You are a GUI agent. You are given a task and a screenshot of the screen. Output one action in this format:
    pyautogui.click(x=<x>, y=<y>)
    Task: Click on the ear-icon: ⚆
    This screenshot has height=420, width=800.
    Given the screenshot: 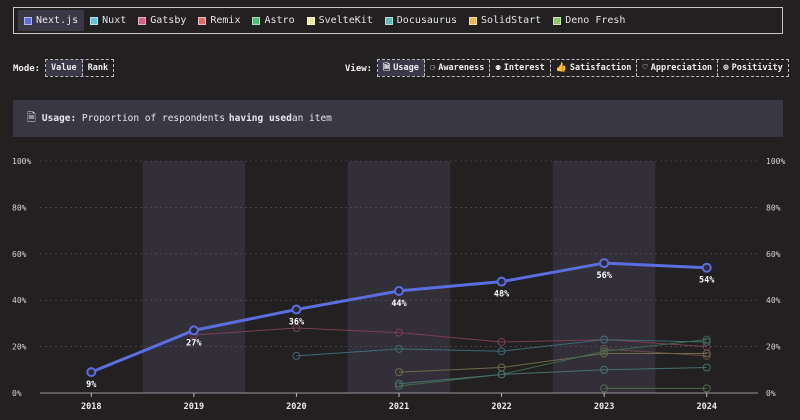 What is the action you would take?
    pyautogui.click(x=432, y=68)
    